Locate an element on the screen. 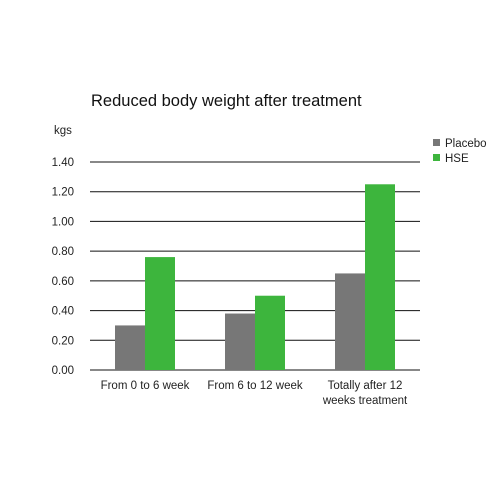 The height and width of the screenshot is (500, 500). legend-swatch-placebo is located at coordinates (436, 142).